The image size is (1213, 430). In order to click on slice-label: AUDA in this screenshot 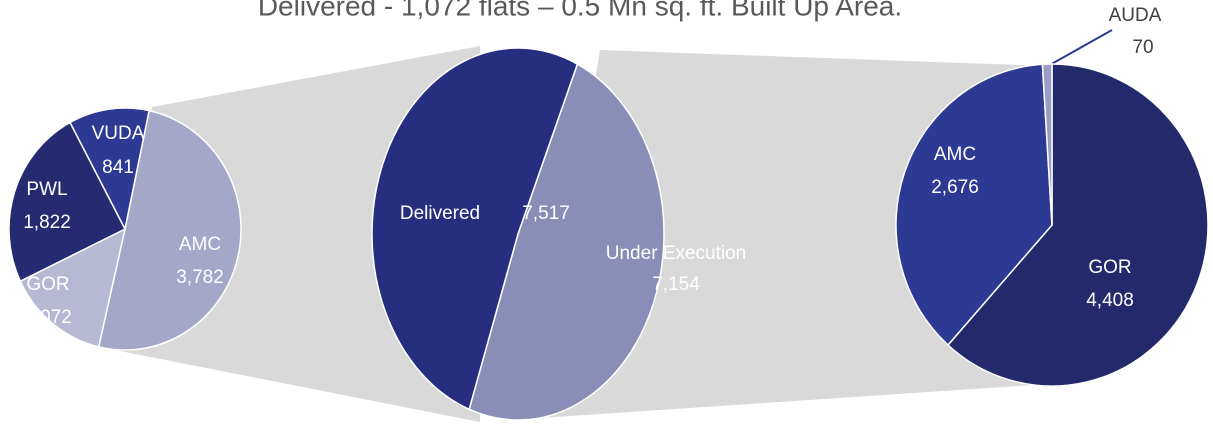, I will do `click(1135, 15)`.